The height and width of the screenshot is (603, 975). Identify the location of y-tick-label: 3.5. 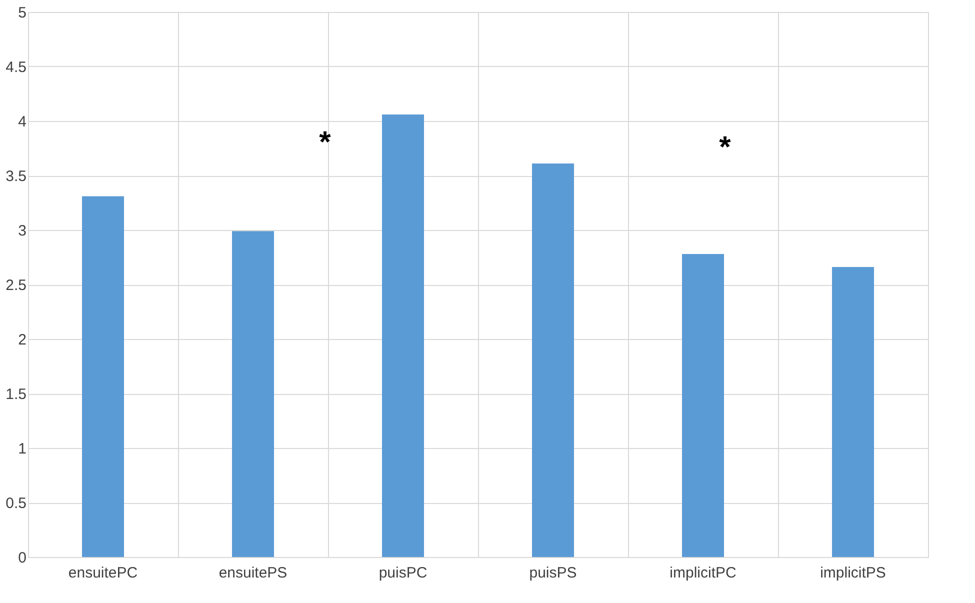
(16, 176).